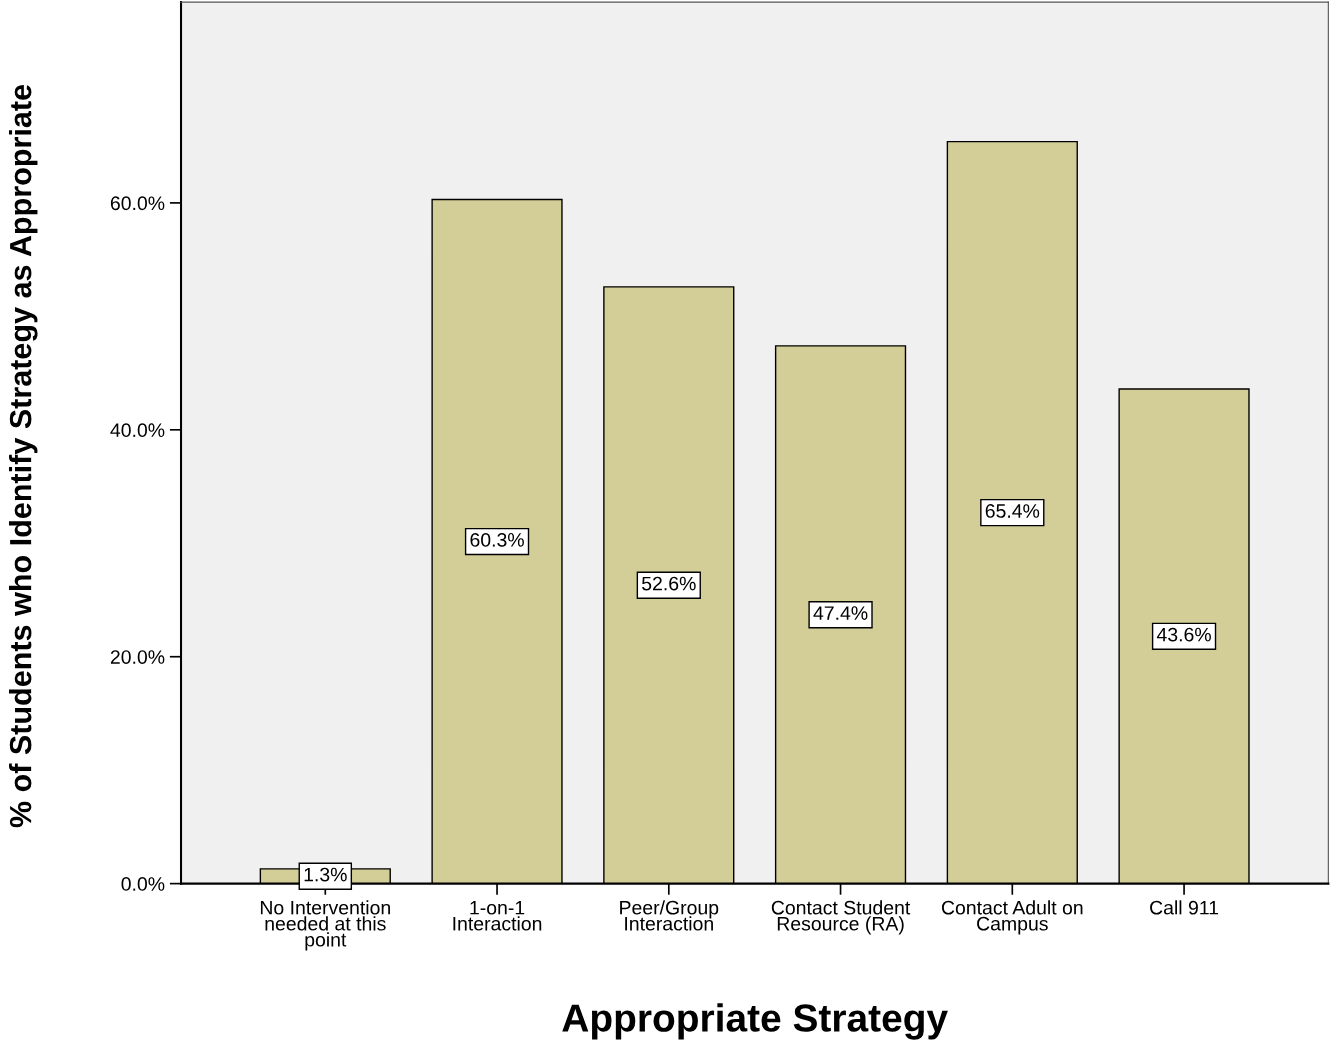 Image resolution: width=1331 pixels, height=1042 pixels. I want to click on x-tick-label: Contact Adult on Campus, so click(1012, 917).